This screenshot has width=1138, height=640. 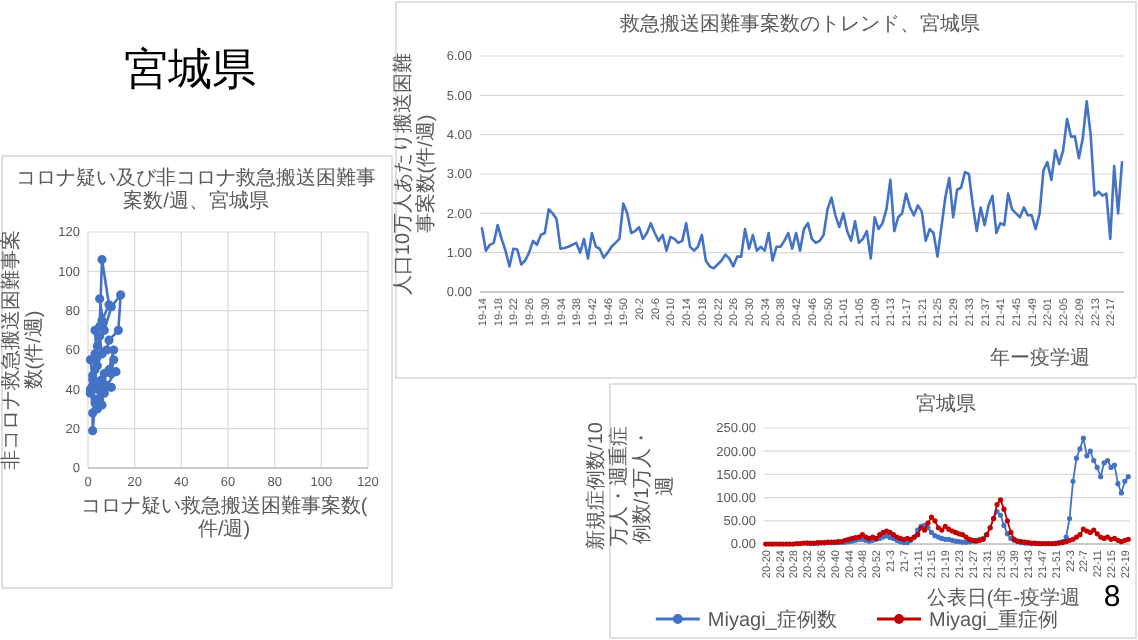 What do you see at coordinates (23, 350) in the screenshot?
I see `y-axis-title: 非コロナ救急搬送困難事案数(件/週)` at bounding box center [23, 350].